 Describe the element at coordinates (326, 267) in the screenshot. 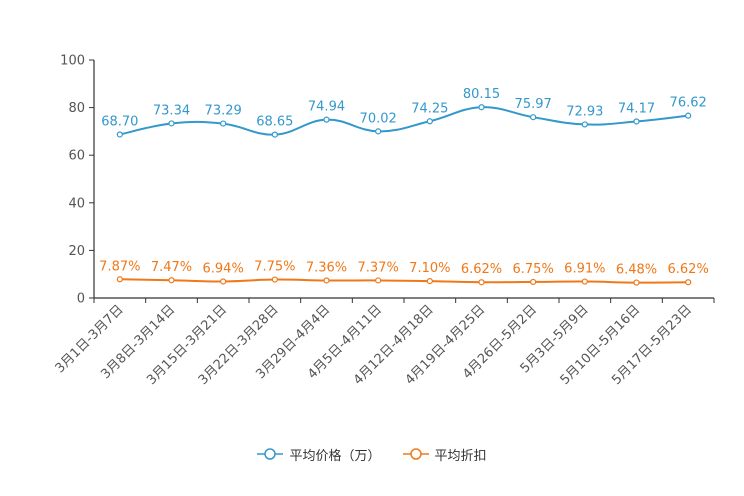

I see `data-label: 7.36%` at that location.